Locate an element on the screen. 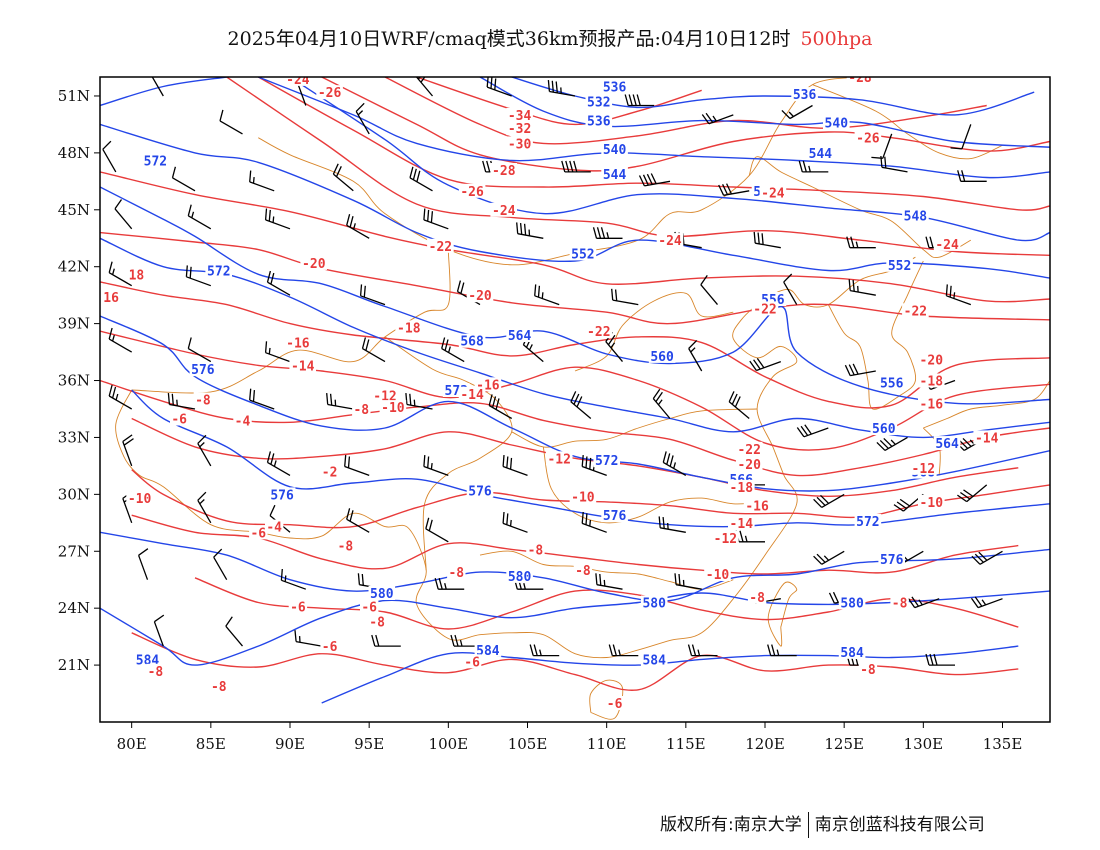 This screenshot has width=1100, height=850. y-tick-label: 48N is located at coordinates (74, 153).